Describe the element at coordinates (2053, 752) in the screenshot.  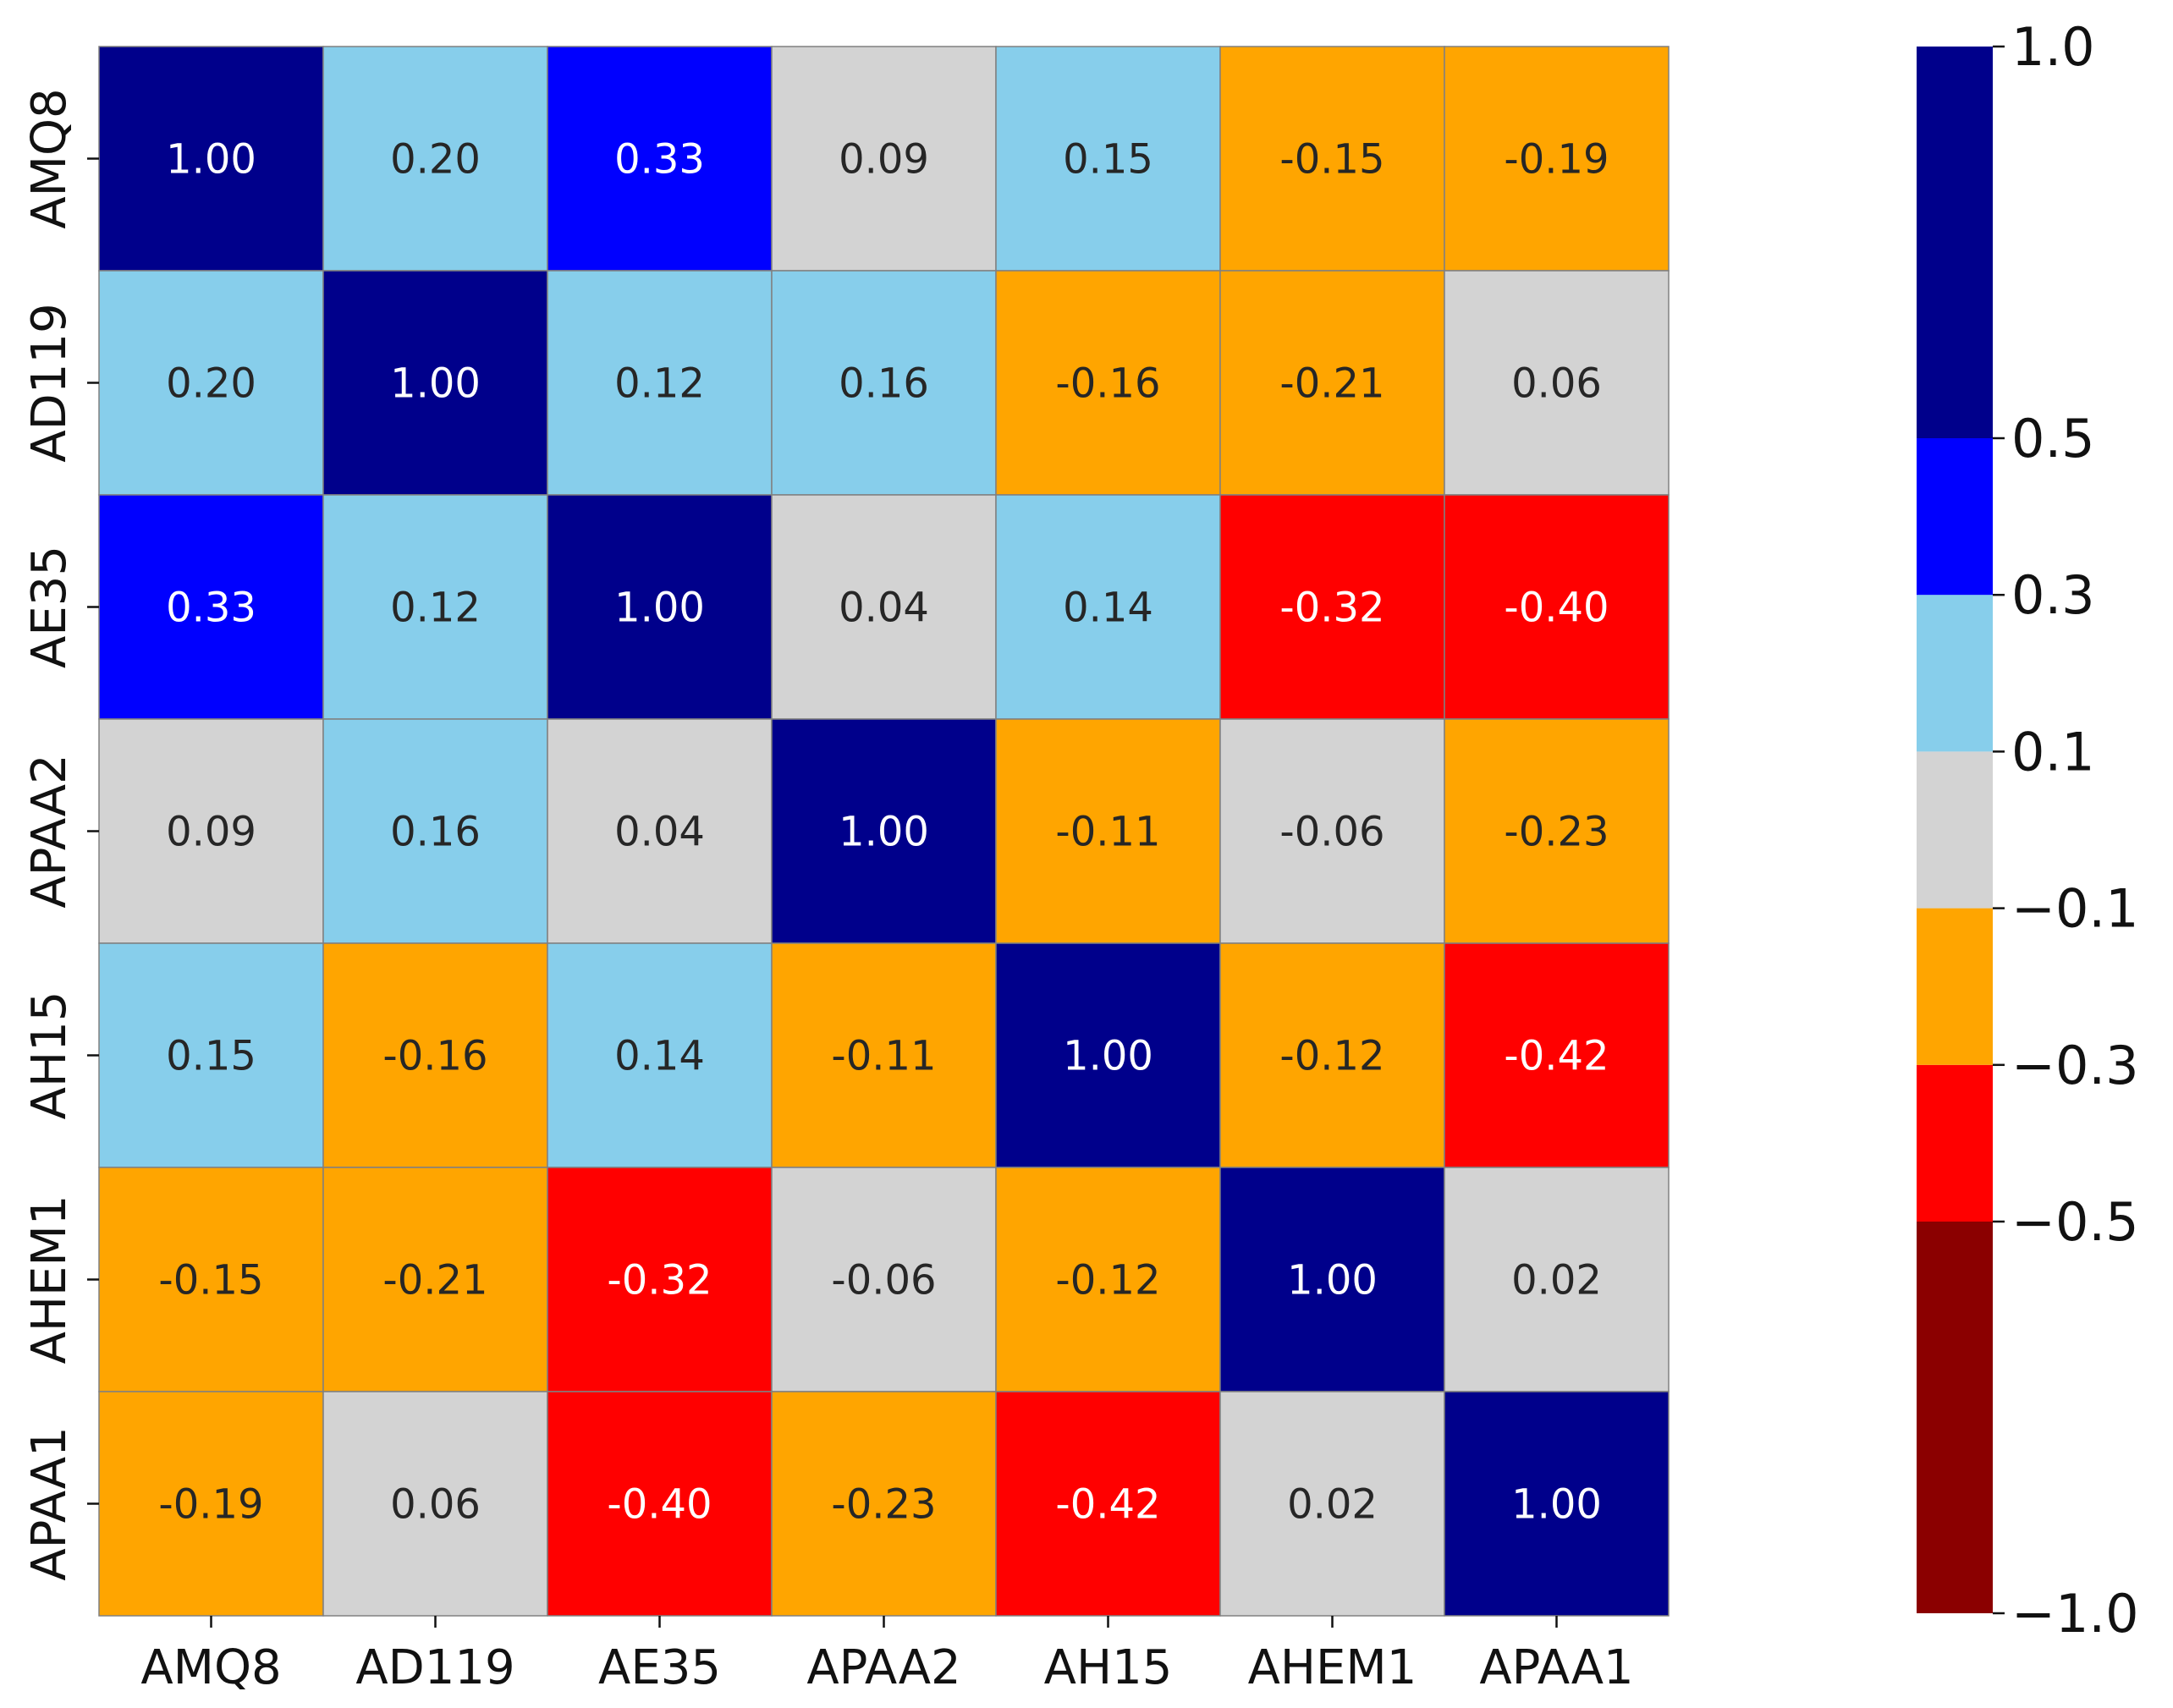
I see `colorbar-tick-label: 0.1` at that location.